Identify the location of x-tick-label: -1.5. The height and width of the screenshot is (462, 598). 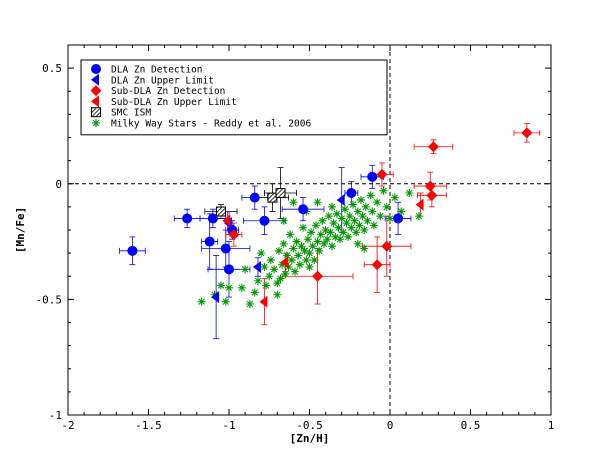
(148, 425).